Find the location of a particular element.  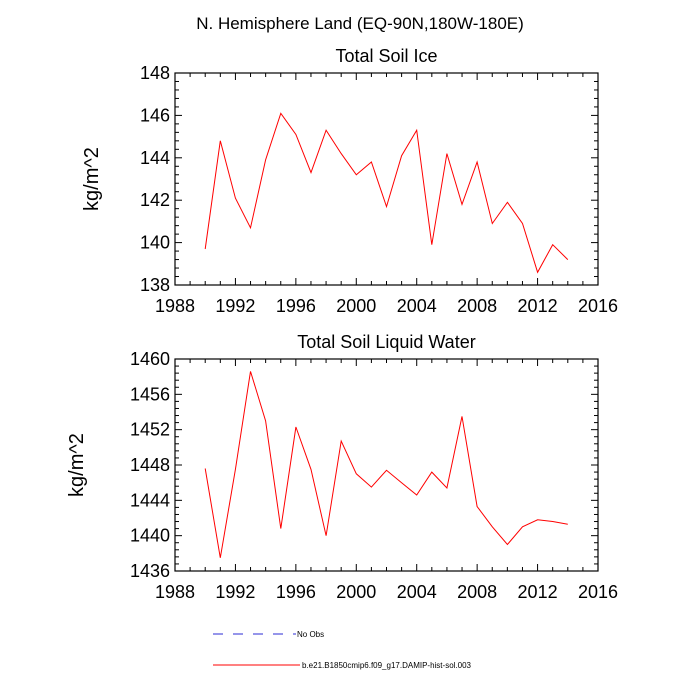

y-tick-label: 1452 is located at coordinates (150, 430).